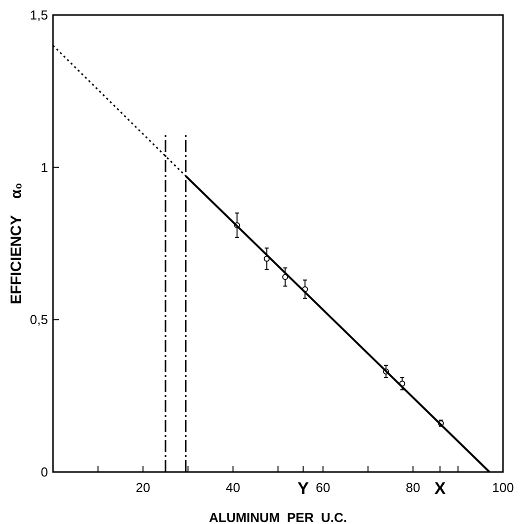 The image size is (520, 524). What do you see at coordinates (413, 487) in the screenshot?
I see `x-tick-label: 80` at bounding box center [413, 487].